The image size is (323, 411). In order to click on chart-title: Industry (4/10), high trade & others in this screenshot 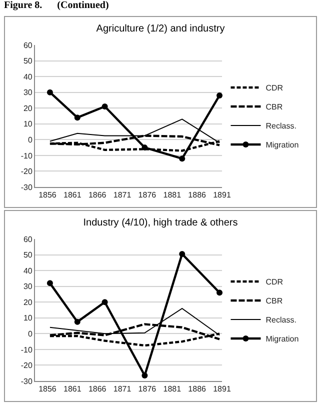, I will do `click(160, 223)`.